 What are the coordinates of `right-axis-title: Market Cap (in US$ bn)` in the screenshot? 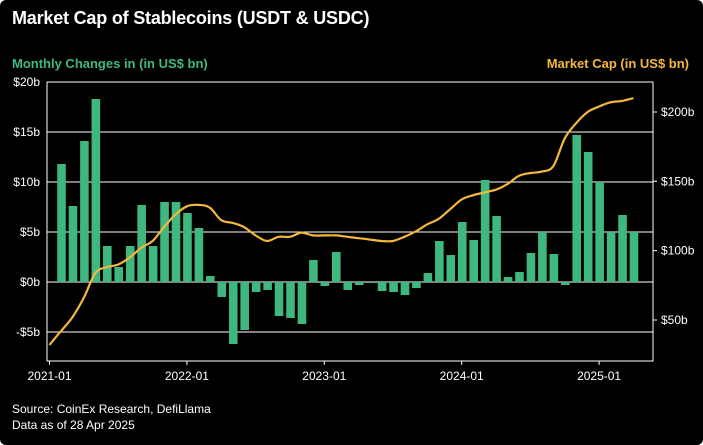 It's located at (617, 63).